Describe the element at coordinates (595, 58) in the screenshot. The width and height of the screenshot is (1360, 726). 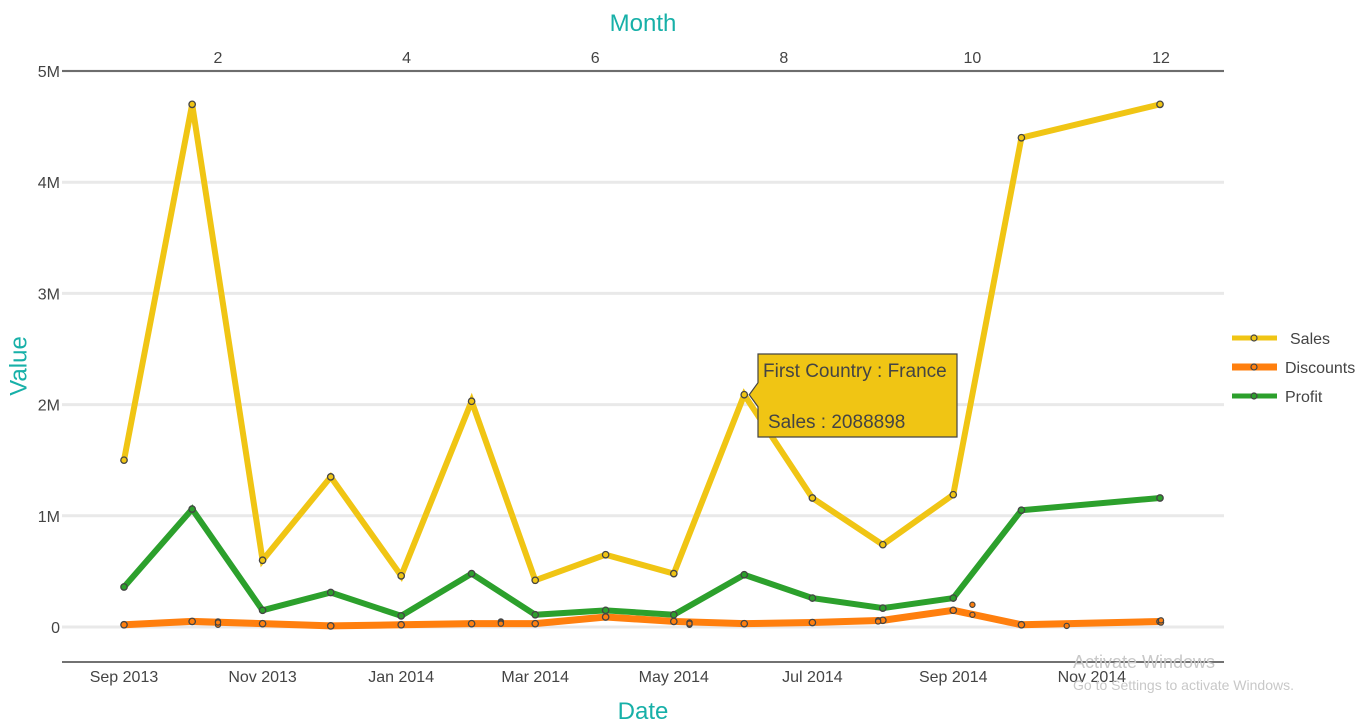
I see `x2-tick-label: 6` at that location.